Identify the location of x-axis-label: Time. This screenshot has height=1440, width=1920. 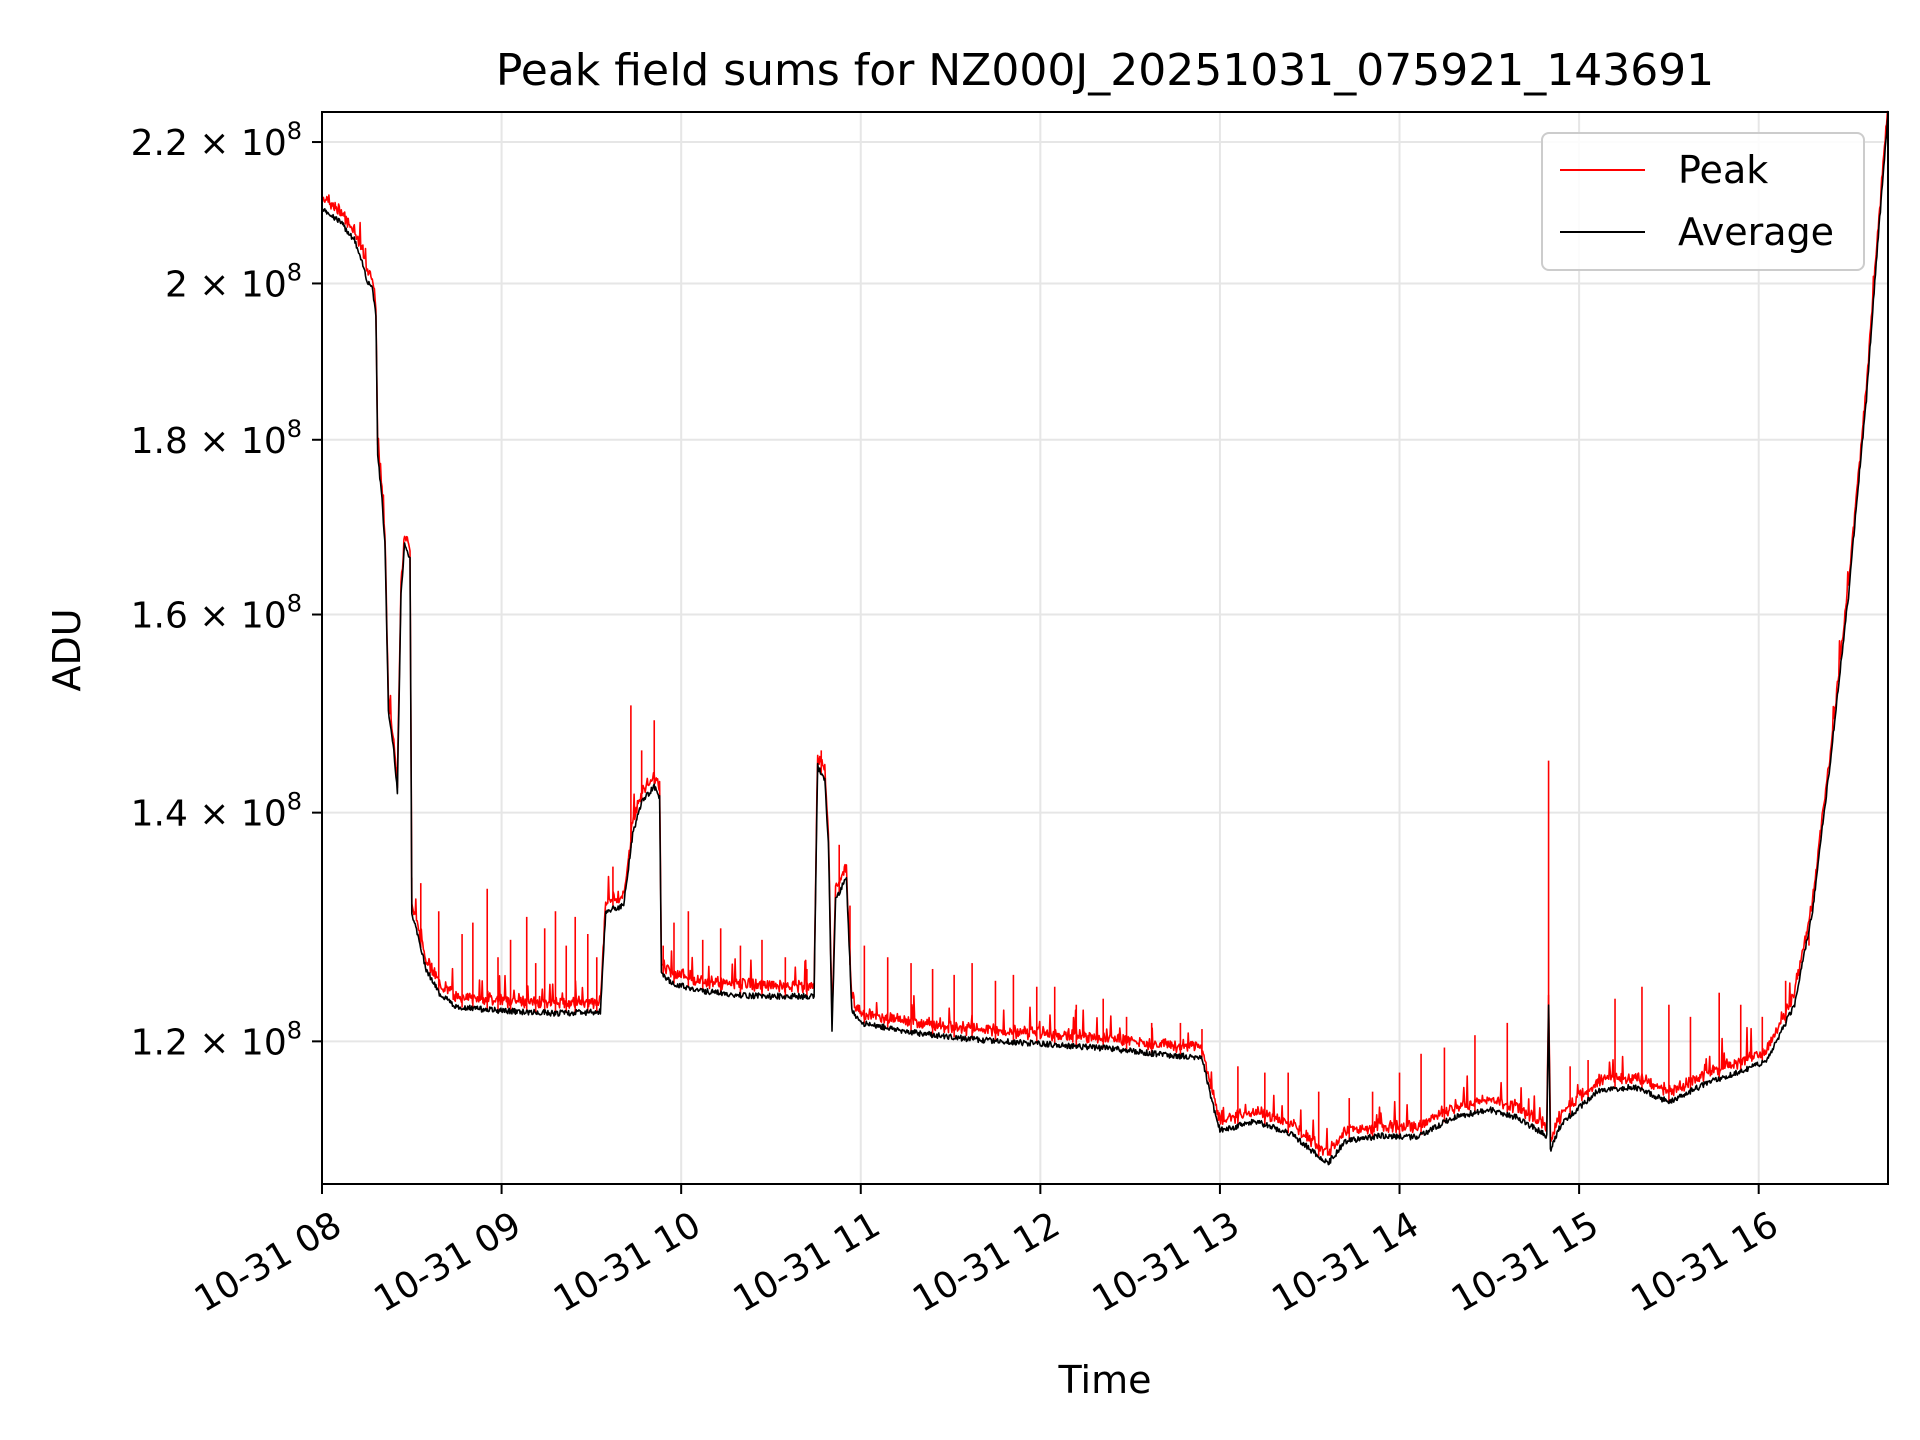
(1105, 1380).